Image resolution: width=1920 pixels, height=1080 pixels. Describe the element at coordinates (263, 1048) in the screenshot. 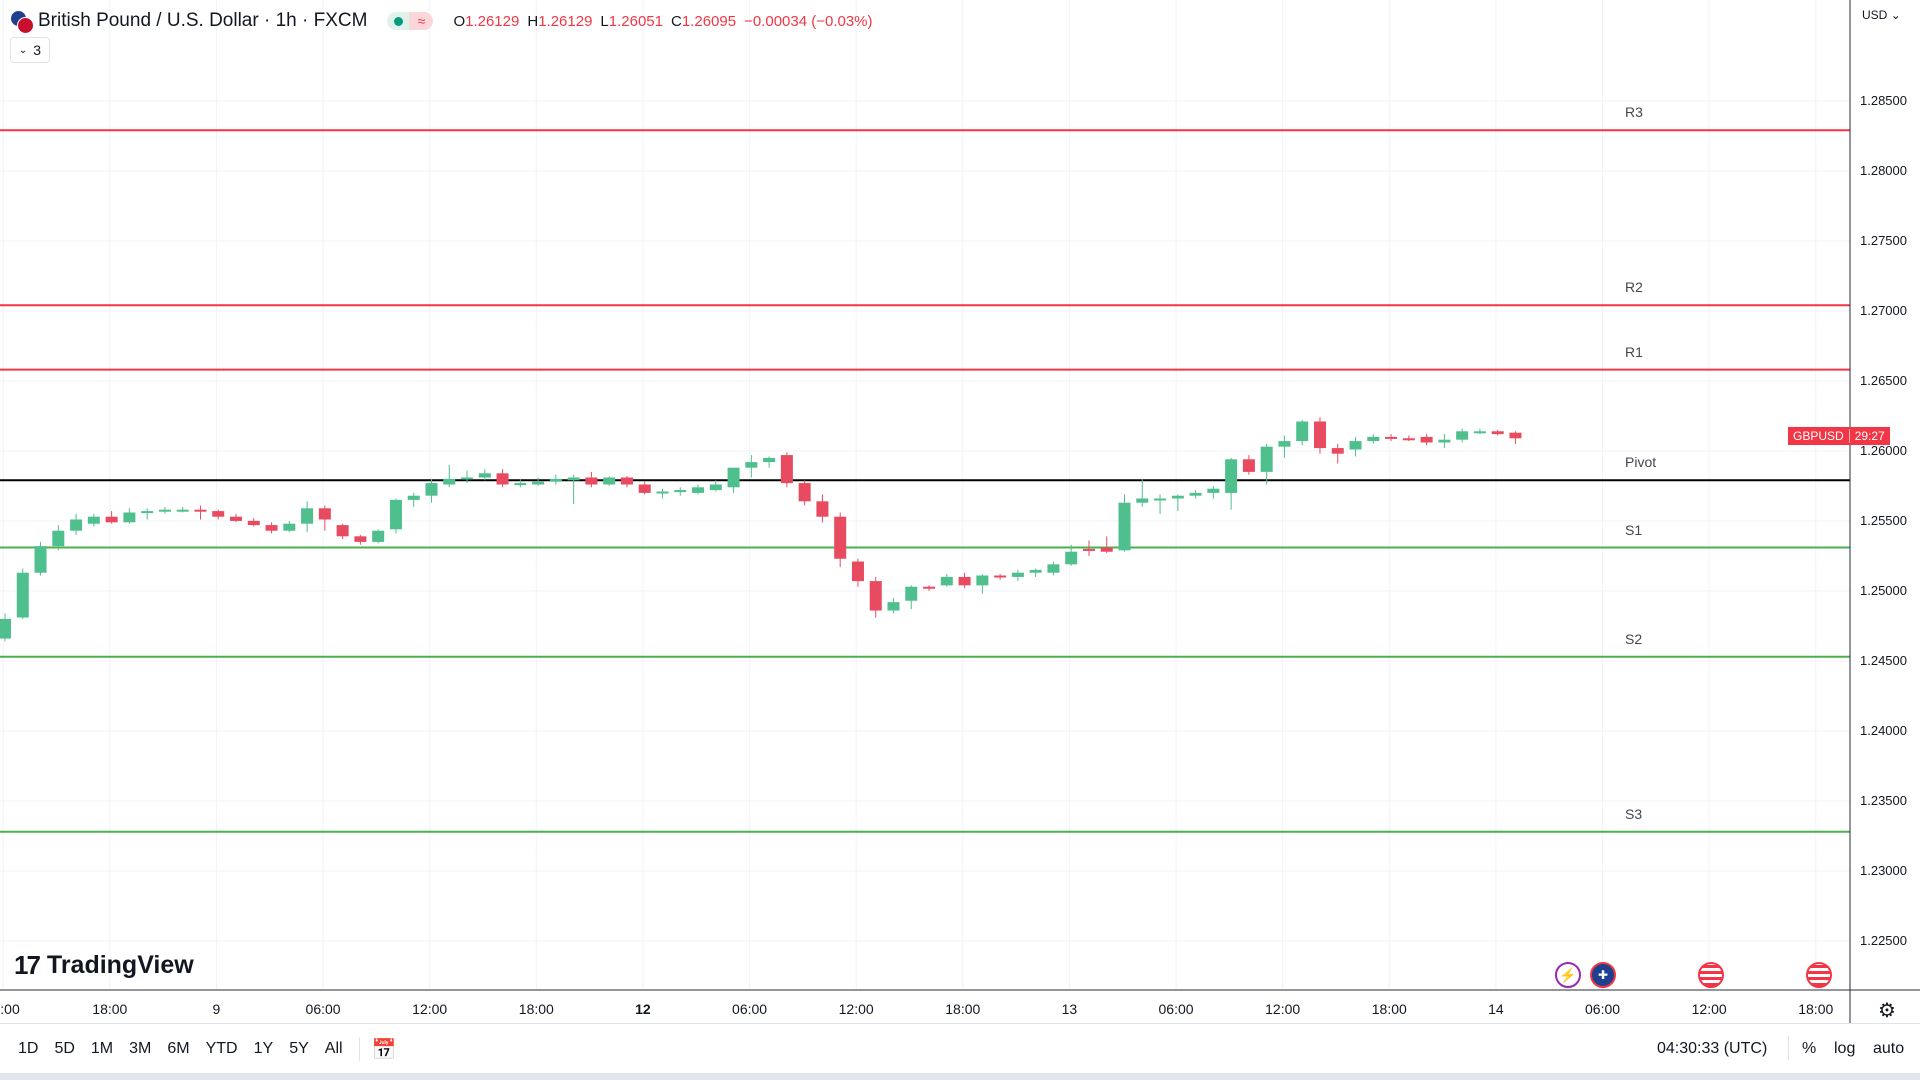

I see `range-button-1y: 1Y` at that location.